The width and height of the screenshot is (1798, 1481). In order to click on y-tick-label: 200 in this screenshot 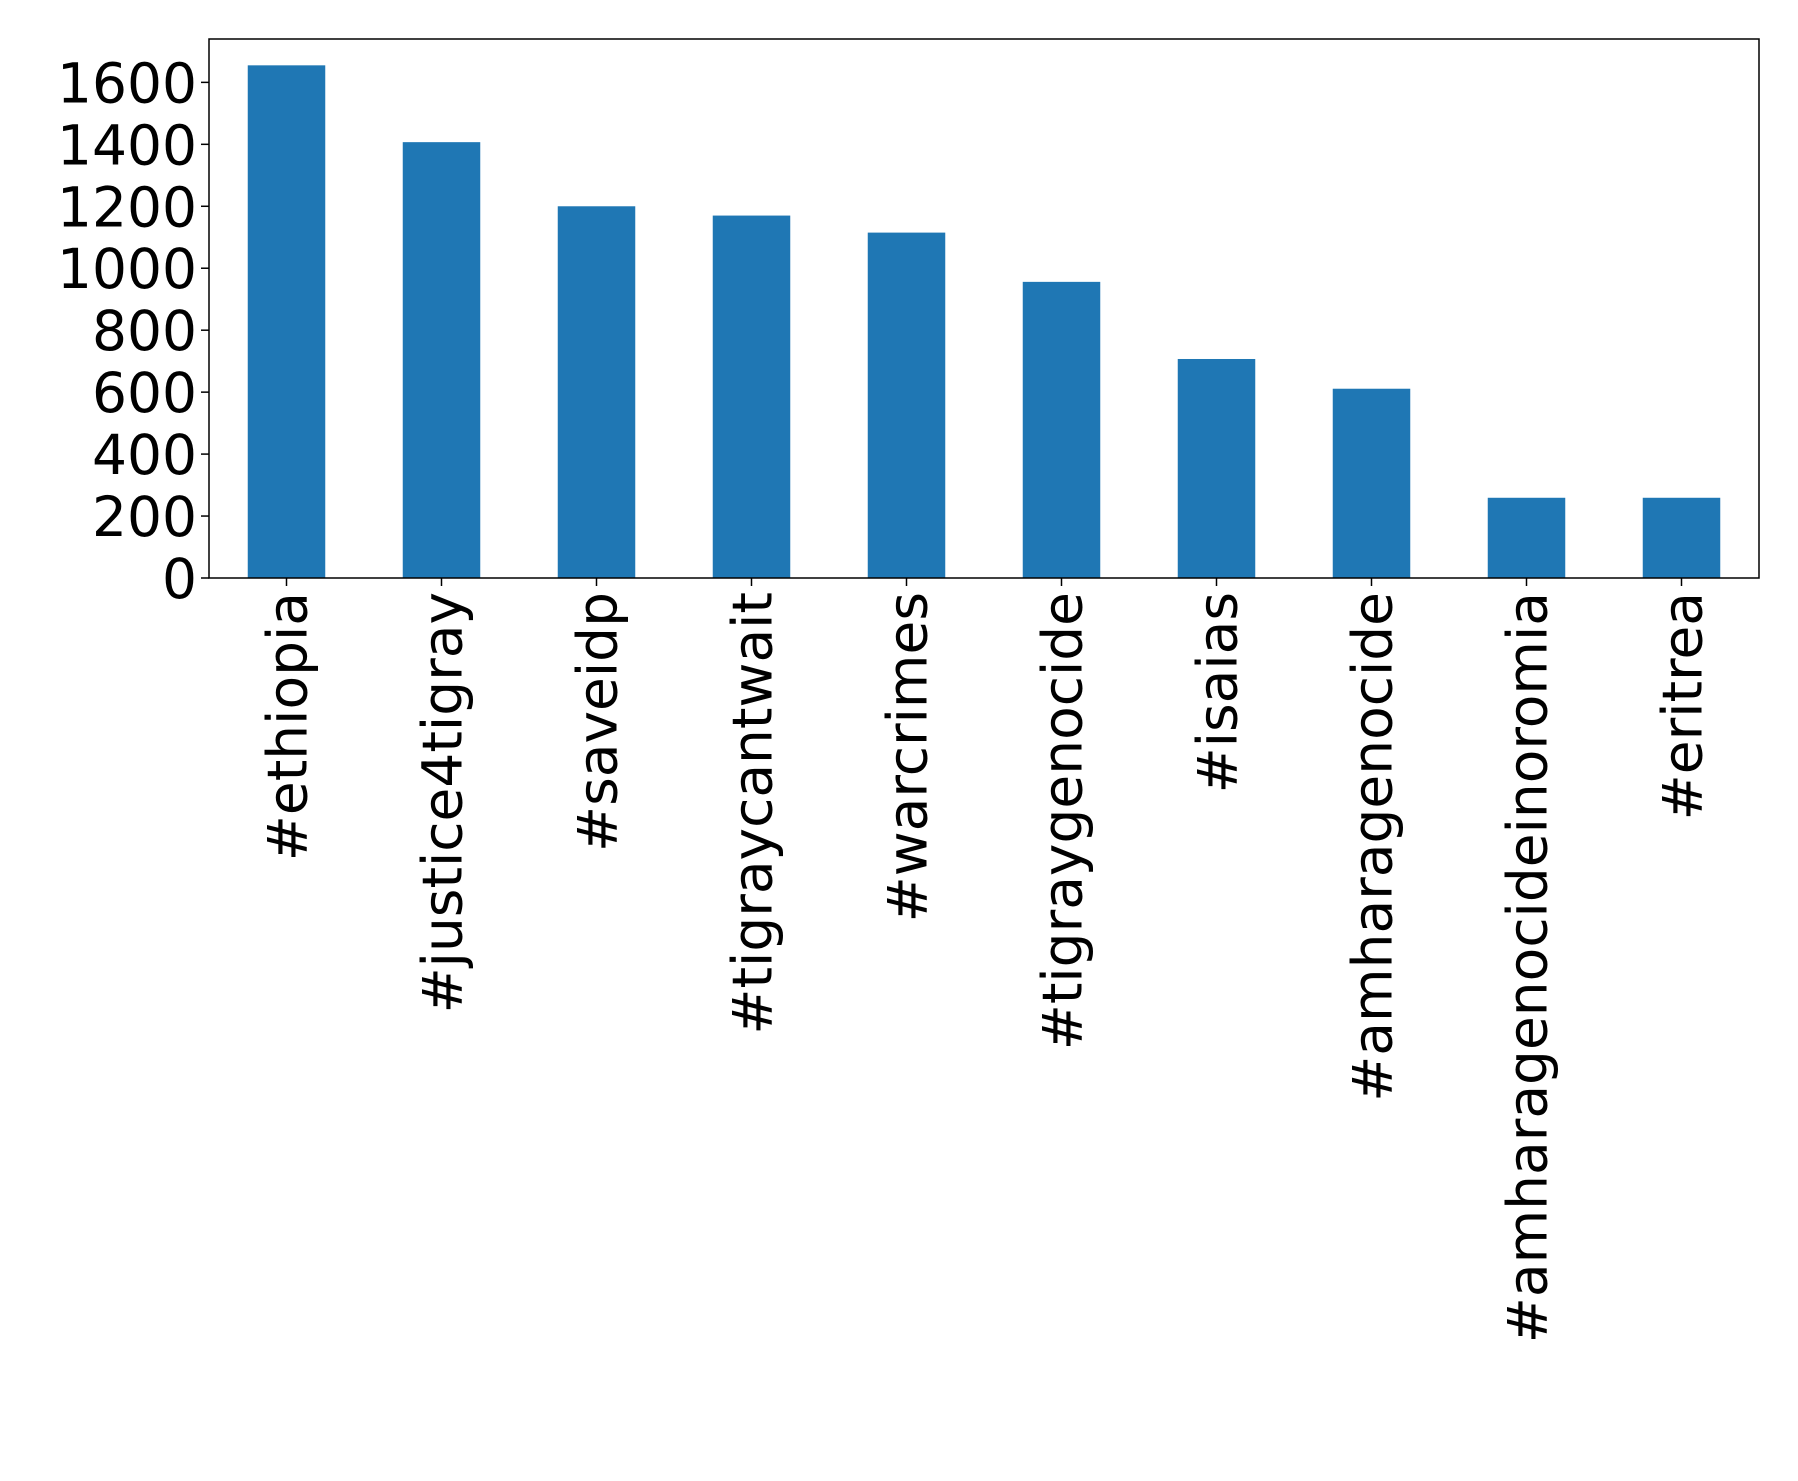, I will do `click(144, 517)`.